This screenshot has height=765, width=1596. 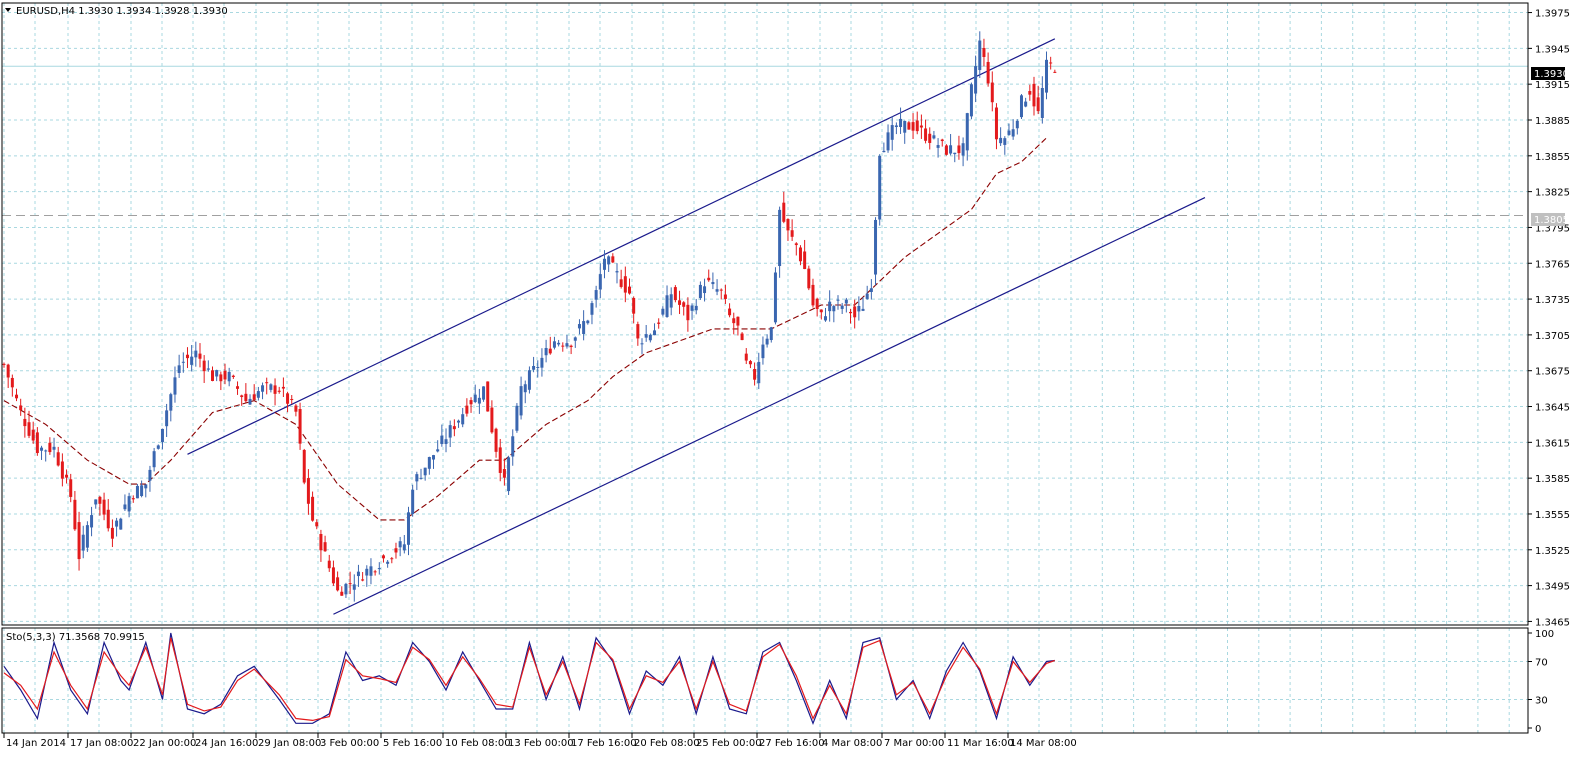 What do you see at coordinates (1551, 220) in the screenshot?
I see `level-label: 1.3805` at bounding box center [1551, 220].